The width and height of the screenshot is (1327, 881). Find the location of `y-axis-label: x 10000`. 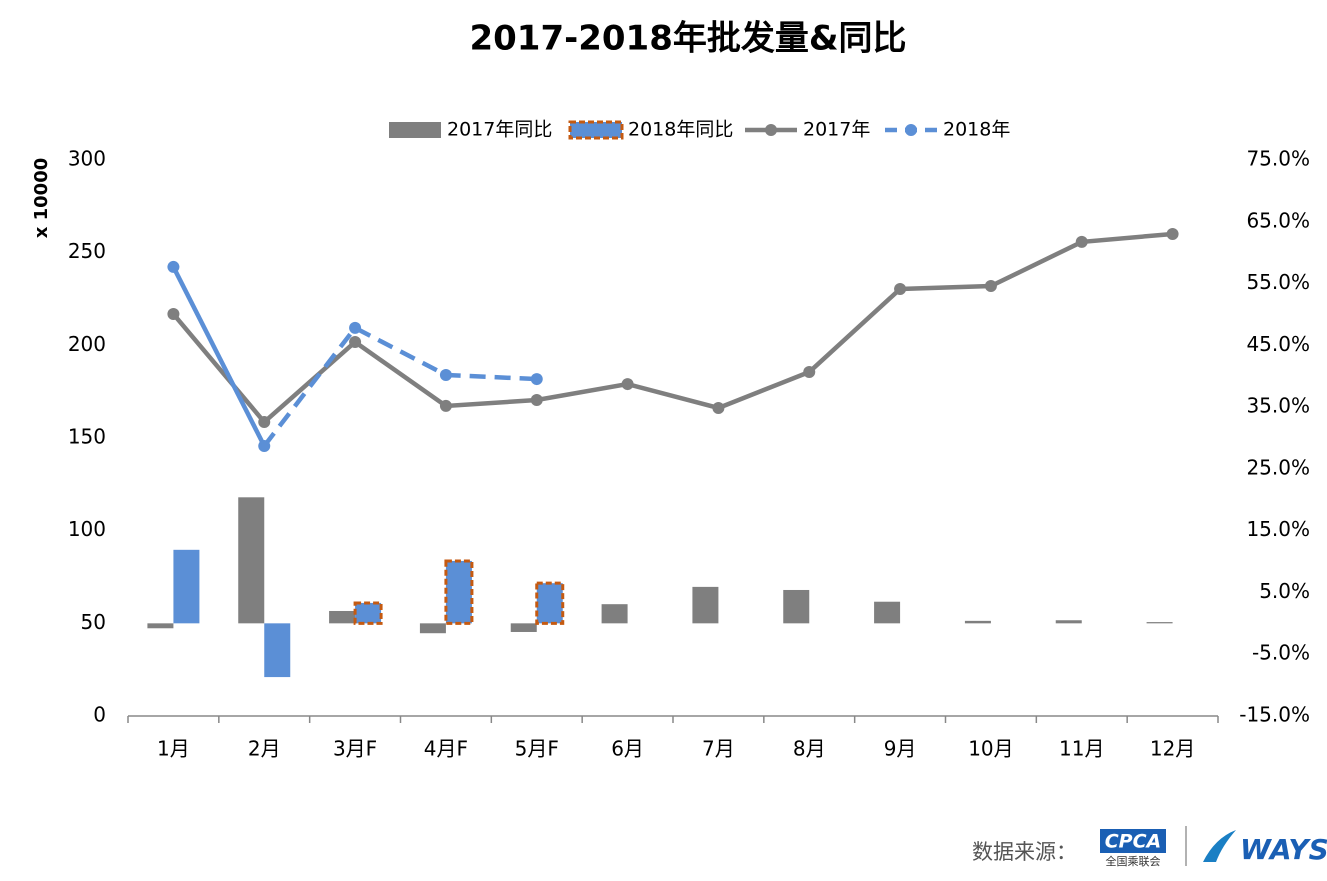

y-axis-label: x 10000 is located at coordinates (41, 198).